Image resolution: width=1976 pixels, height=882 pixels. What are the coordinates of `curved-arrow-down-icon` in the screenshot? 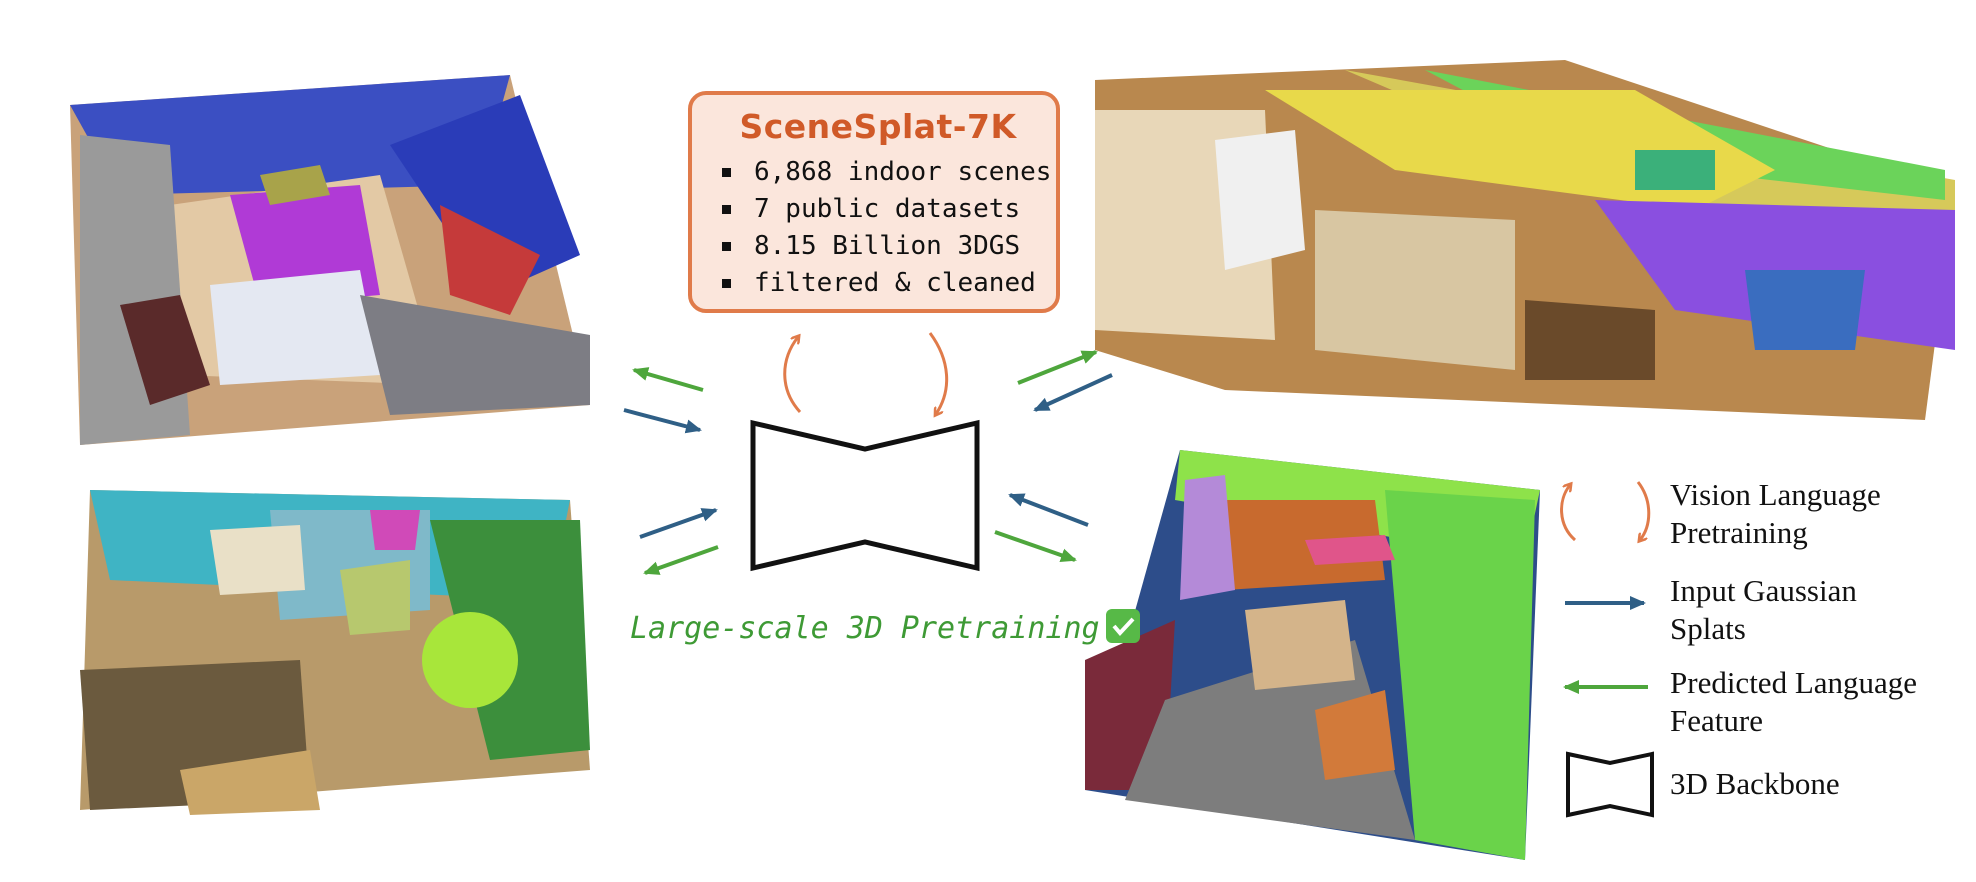 It's located at (938, 373).